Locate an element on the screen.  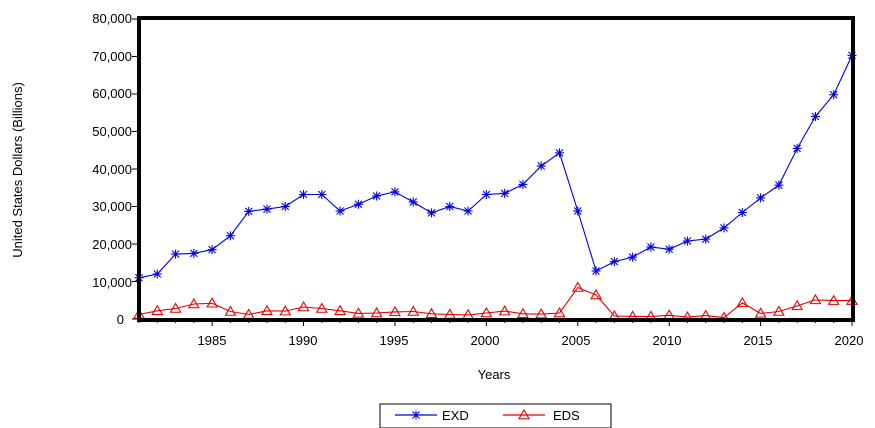
legend-eds-symbol is located at coordinates (524, 414).